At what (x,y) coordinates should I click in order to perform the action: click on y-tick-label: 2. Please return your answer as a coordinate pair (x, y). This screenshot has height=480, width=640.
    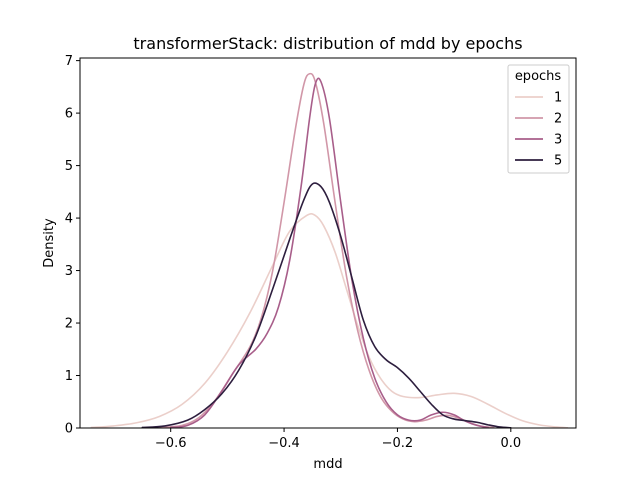
    Looking at the image, I should click on (69, 324).